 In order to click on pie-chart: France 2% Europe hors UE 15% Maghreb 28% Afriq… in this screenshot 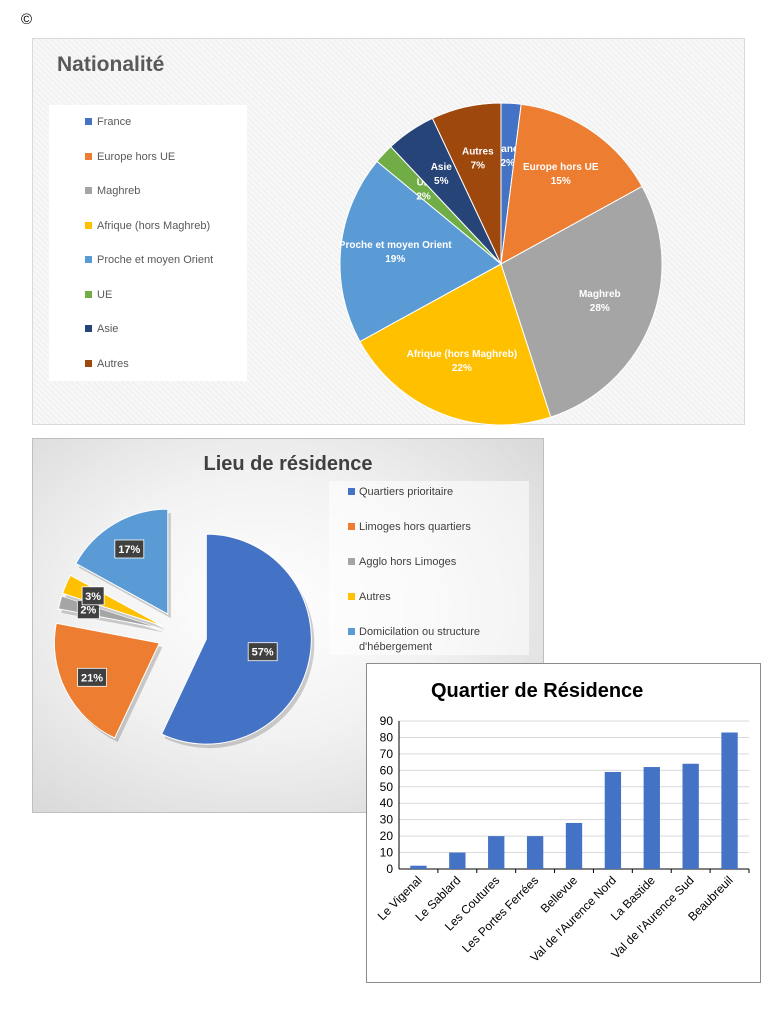, I will do `click(501, 264)`.